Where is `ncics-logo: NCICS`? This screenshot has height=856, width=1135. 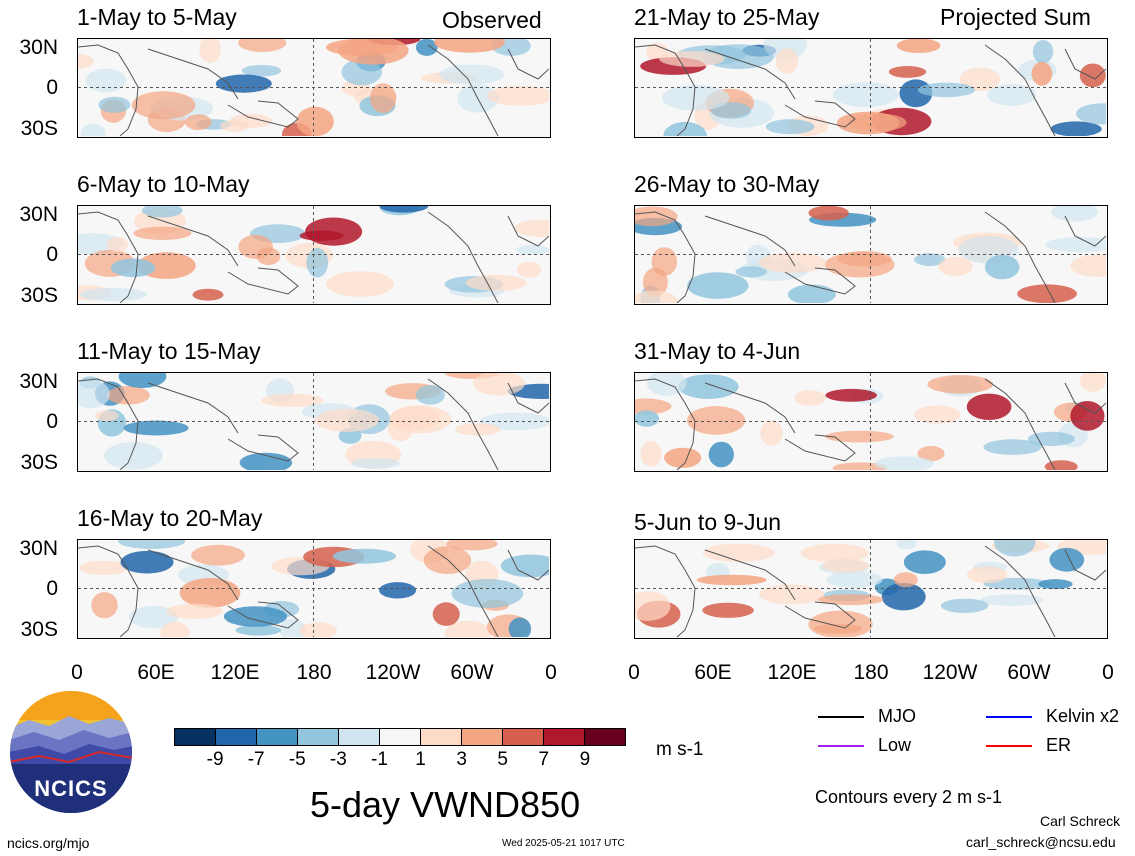 ncics-logo: NCICS is located at coordinates (71, 752).